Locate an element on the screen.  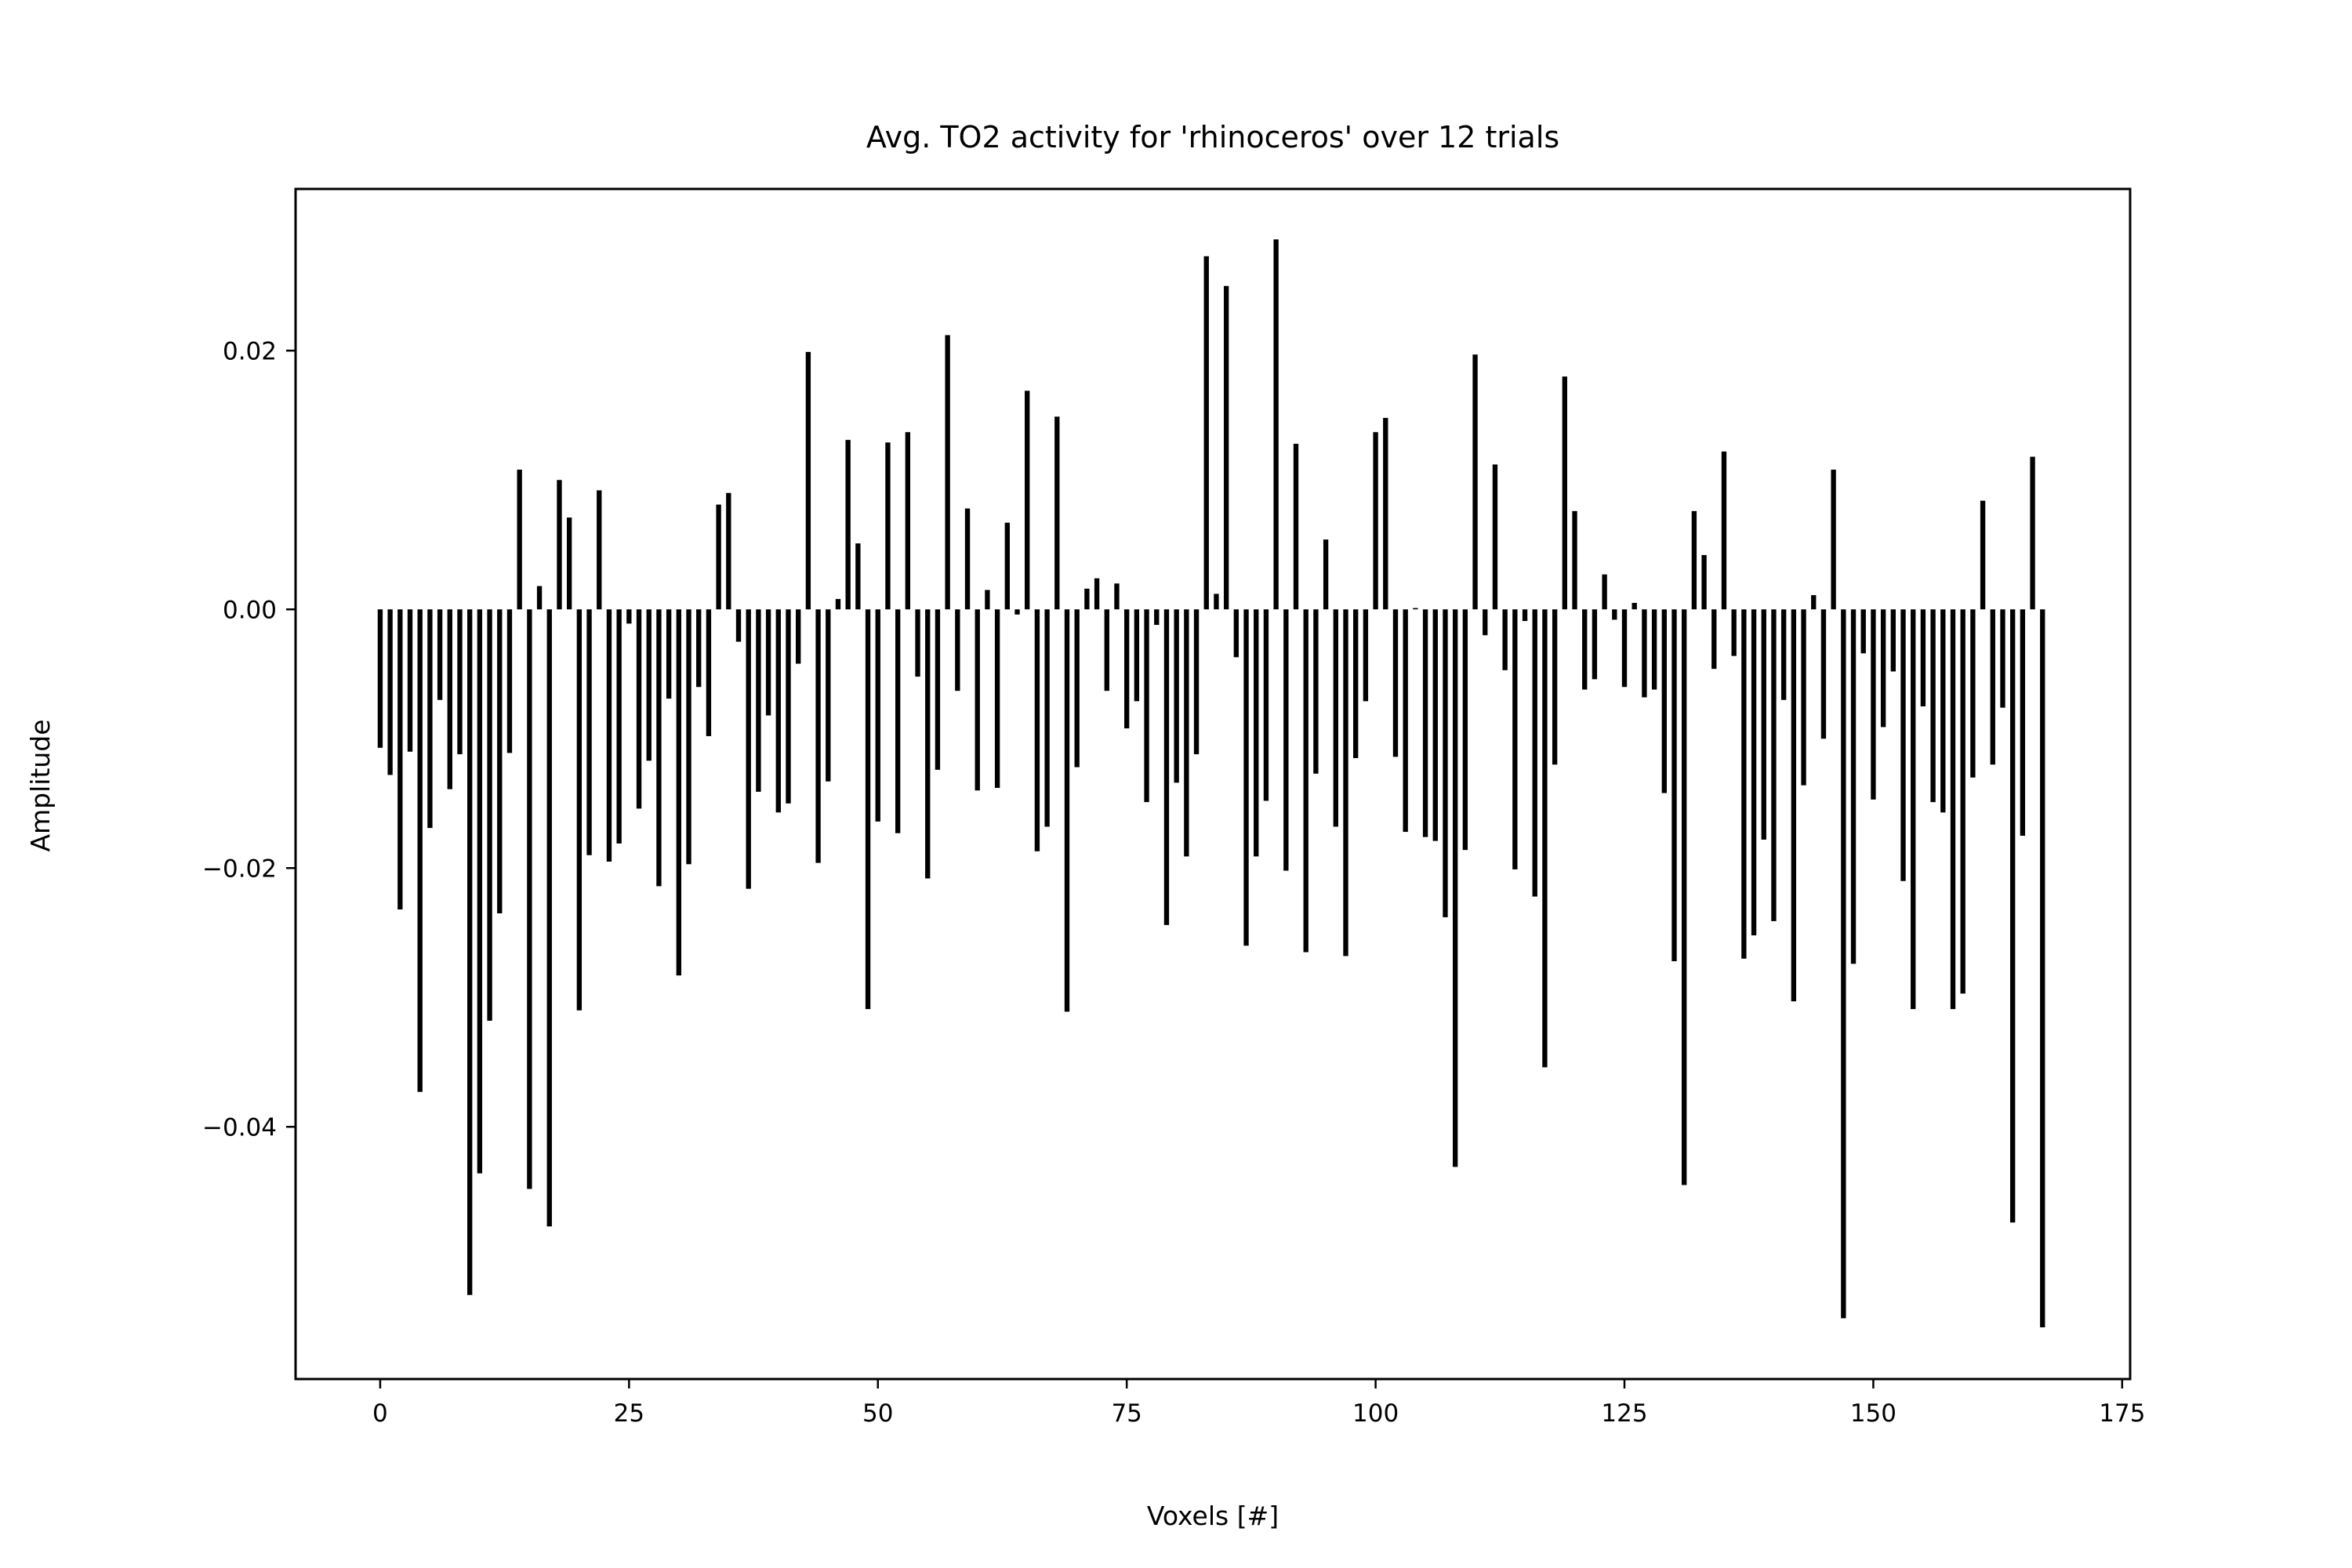
x-tick-label: 150 is located at coordinates (1873, 1413).